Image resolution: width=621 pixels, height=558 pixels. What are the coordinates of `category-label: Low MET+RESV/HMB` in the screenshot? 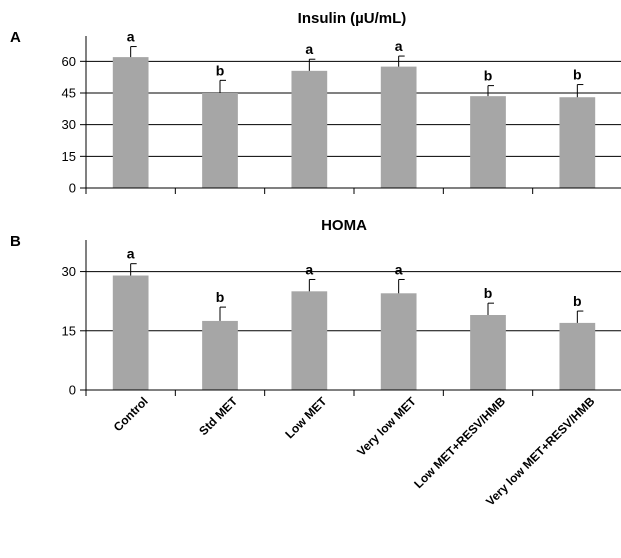 It's located at (459, 442).